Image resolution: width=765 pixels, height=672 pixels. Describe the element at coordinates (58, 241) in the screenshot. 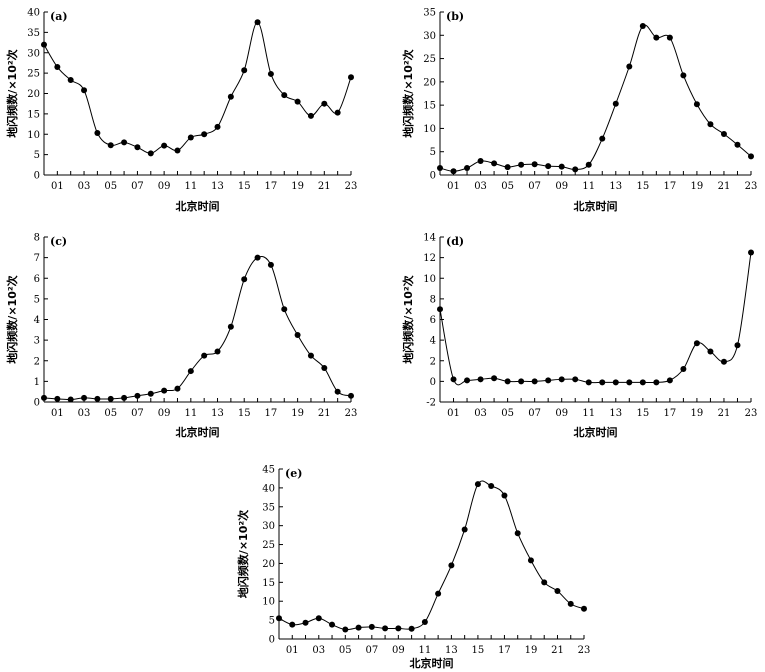

I see `panel-label: (c)` at that location.